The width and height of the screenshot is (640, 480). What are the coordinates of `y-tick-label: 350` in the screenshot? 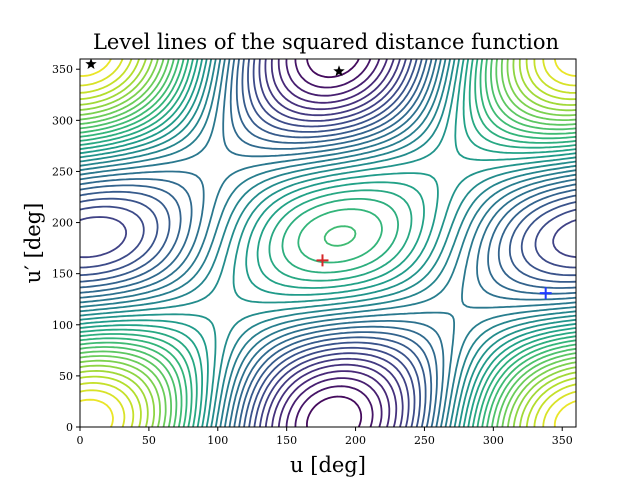 It's located at (62, 69).